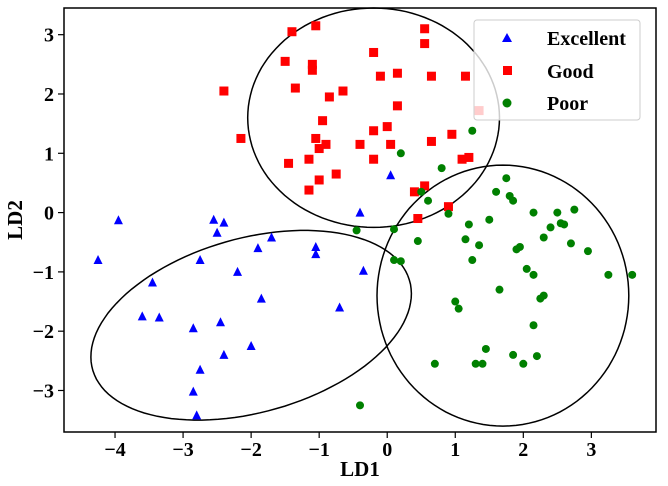 This screenshot has height=486, width=668. What do you see at coordinates (250, 450) in the screenshot?
I see `x-tick-label: −2` at bounding box center [250, 450].